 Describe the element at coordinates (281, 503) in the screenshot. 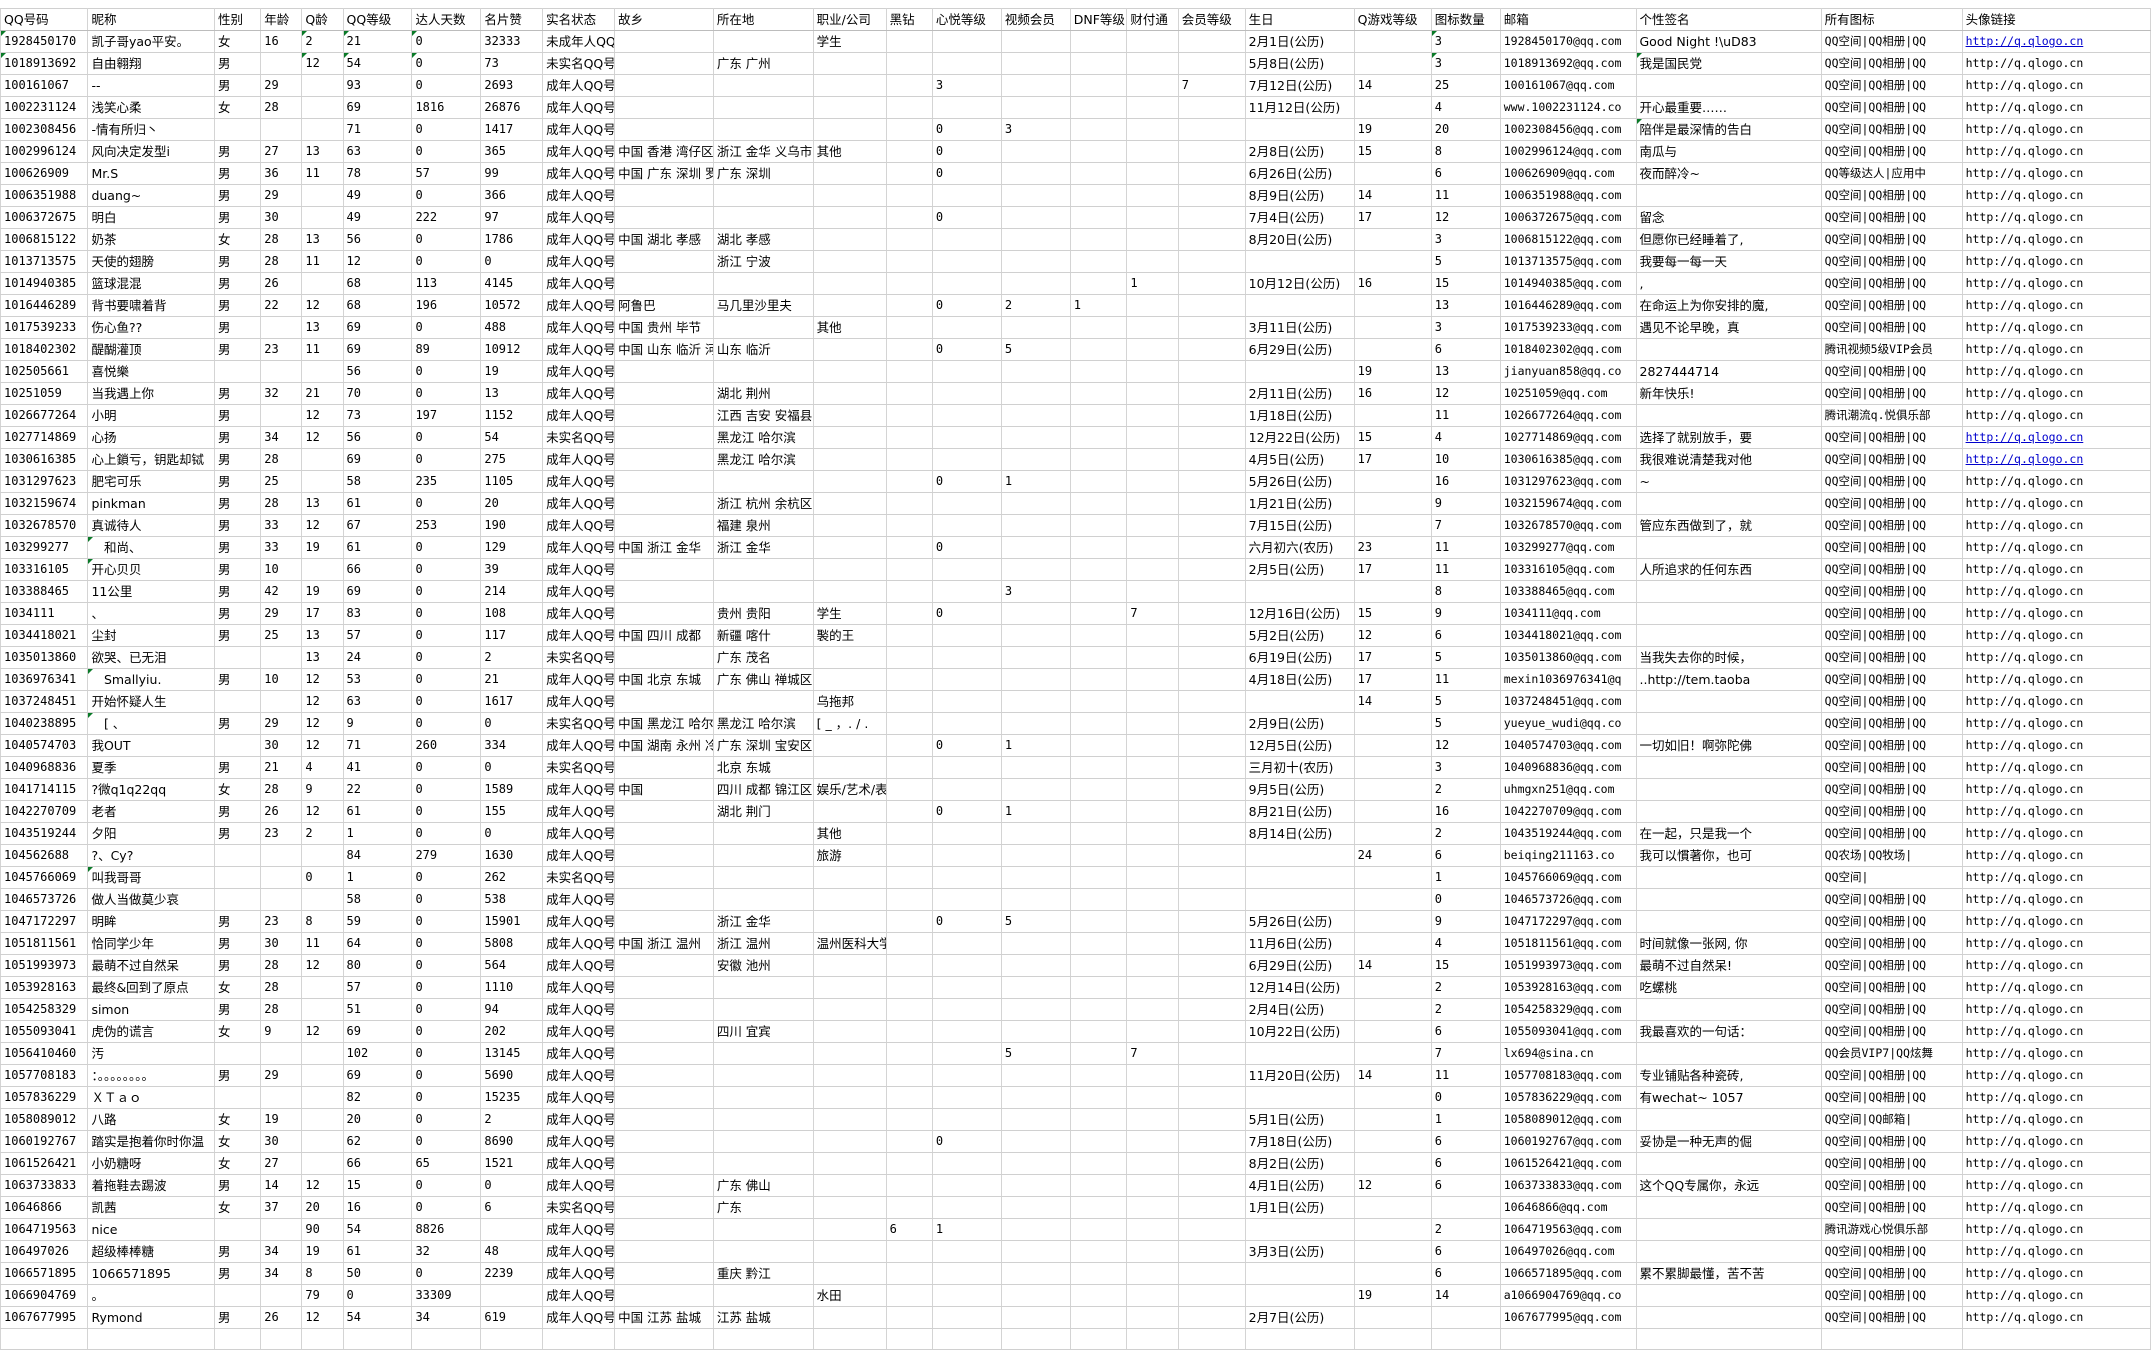

I see `cell-age: 28` at that location.